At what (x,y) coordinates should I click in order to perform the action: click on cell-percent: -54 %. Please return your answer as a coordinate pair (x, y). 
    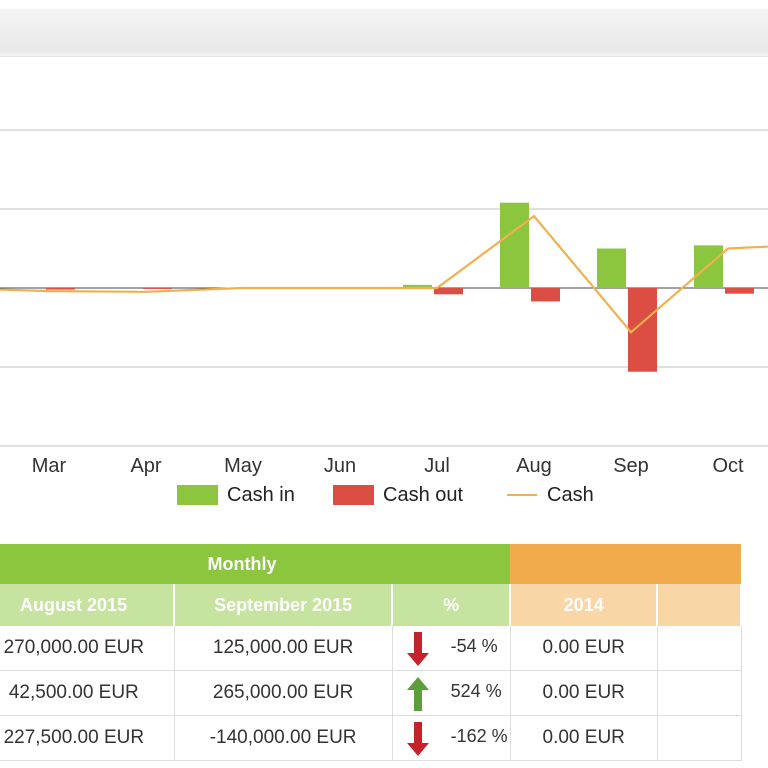
    Looking at the image, I should click on (451, 648).